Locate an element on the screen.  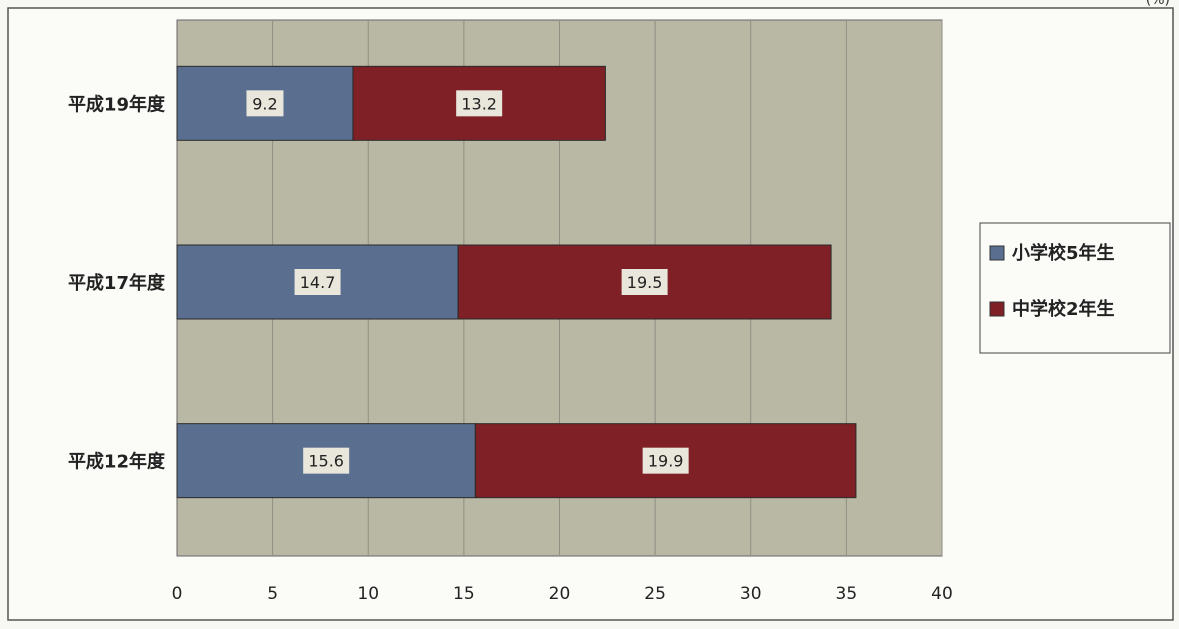
data-label: 14.7 is located at coordinates (318, 282).